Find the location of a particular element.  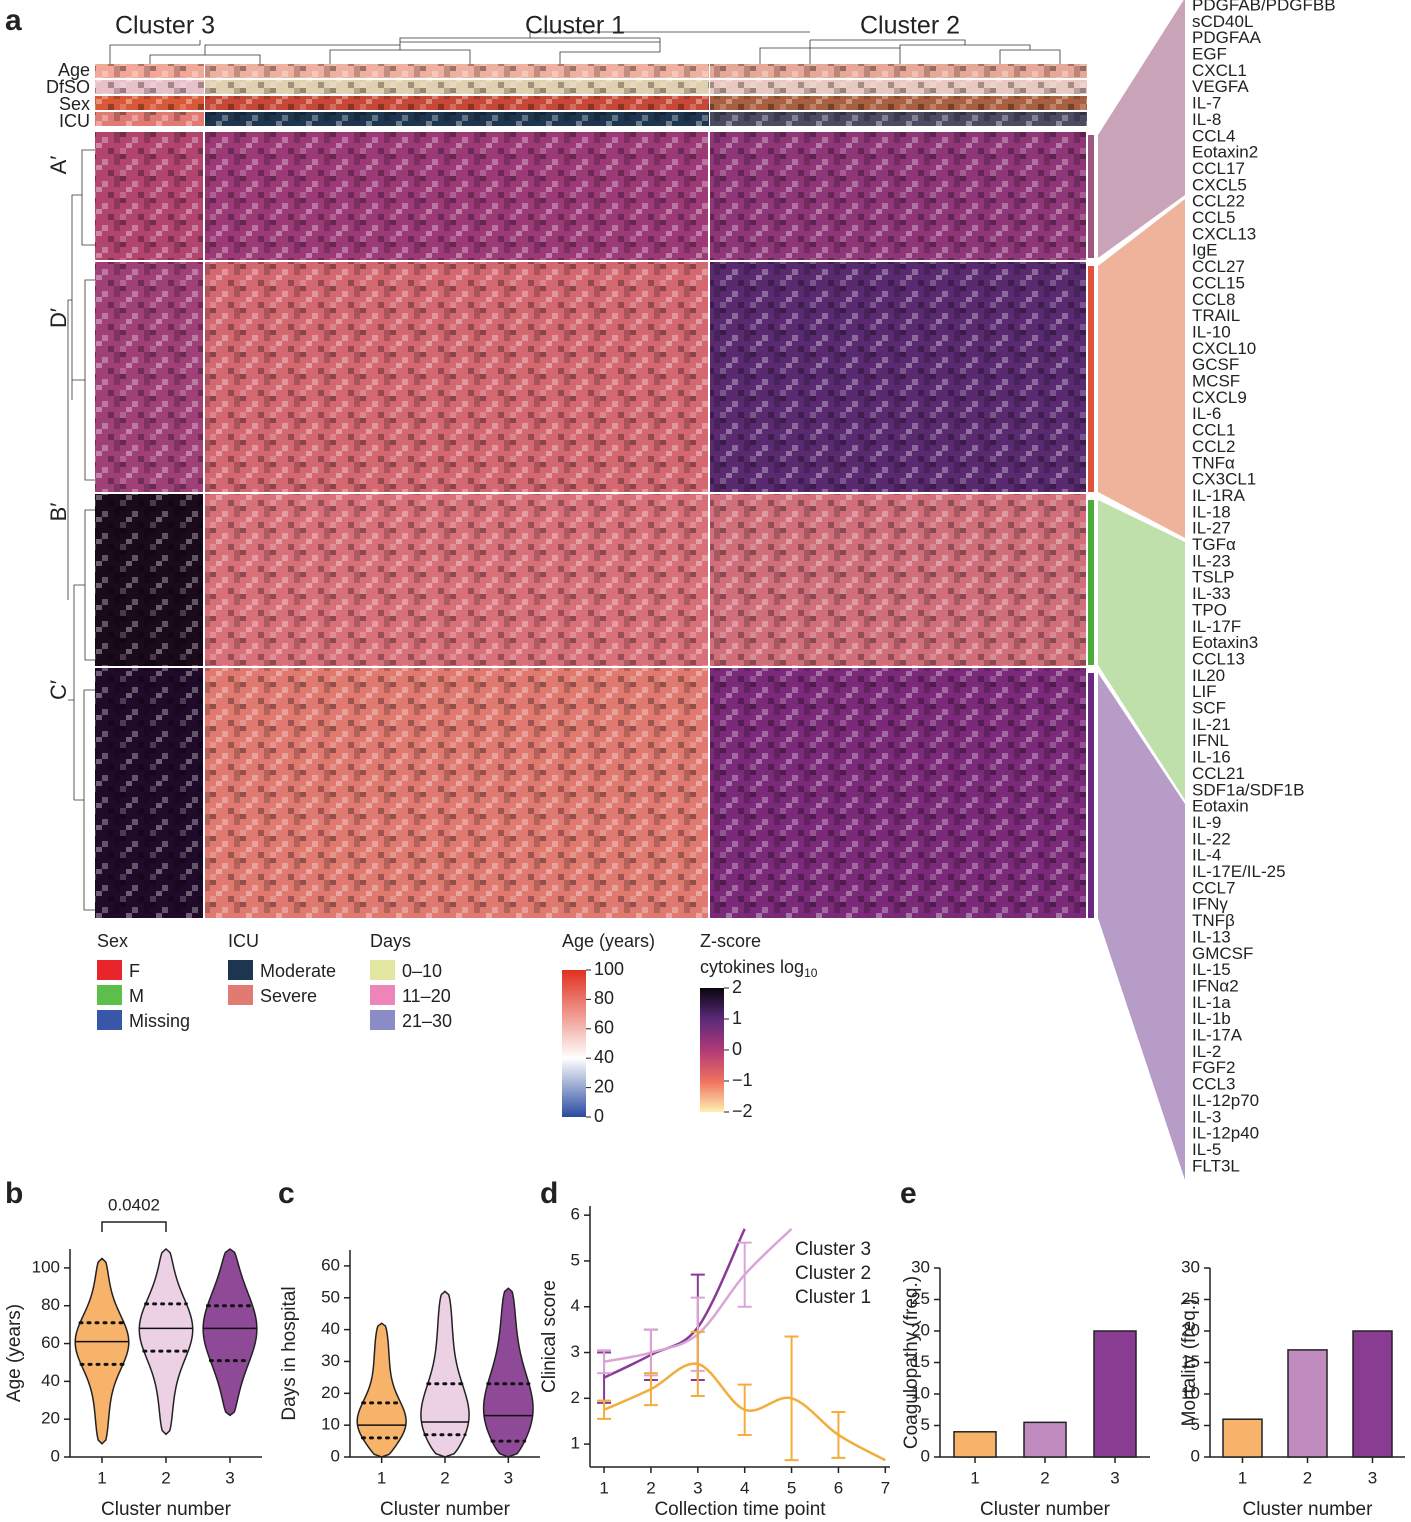

cytokine-label: CCL7 is located at coordinates (1213, 887).